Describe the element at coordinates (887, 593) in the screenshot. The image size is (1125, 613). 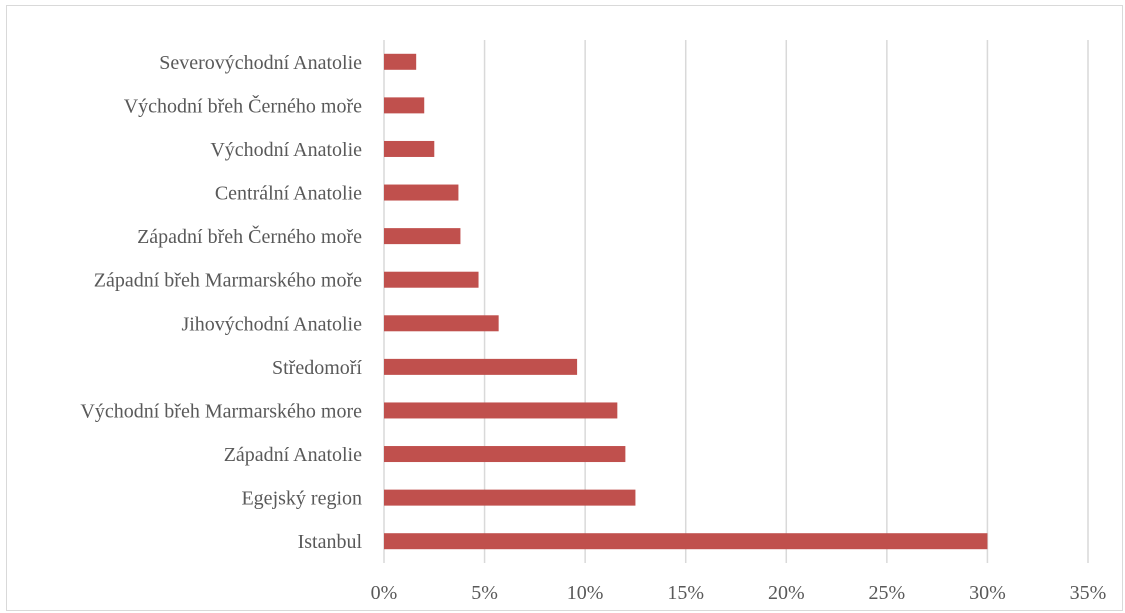
I see `x-tick-label: 25%` at that location.